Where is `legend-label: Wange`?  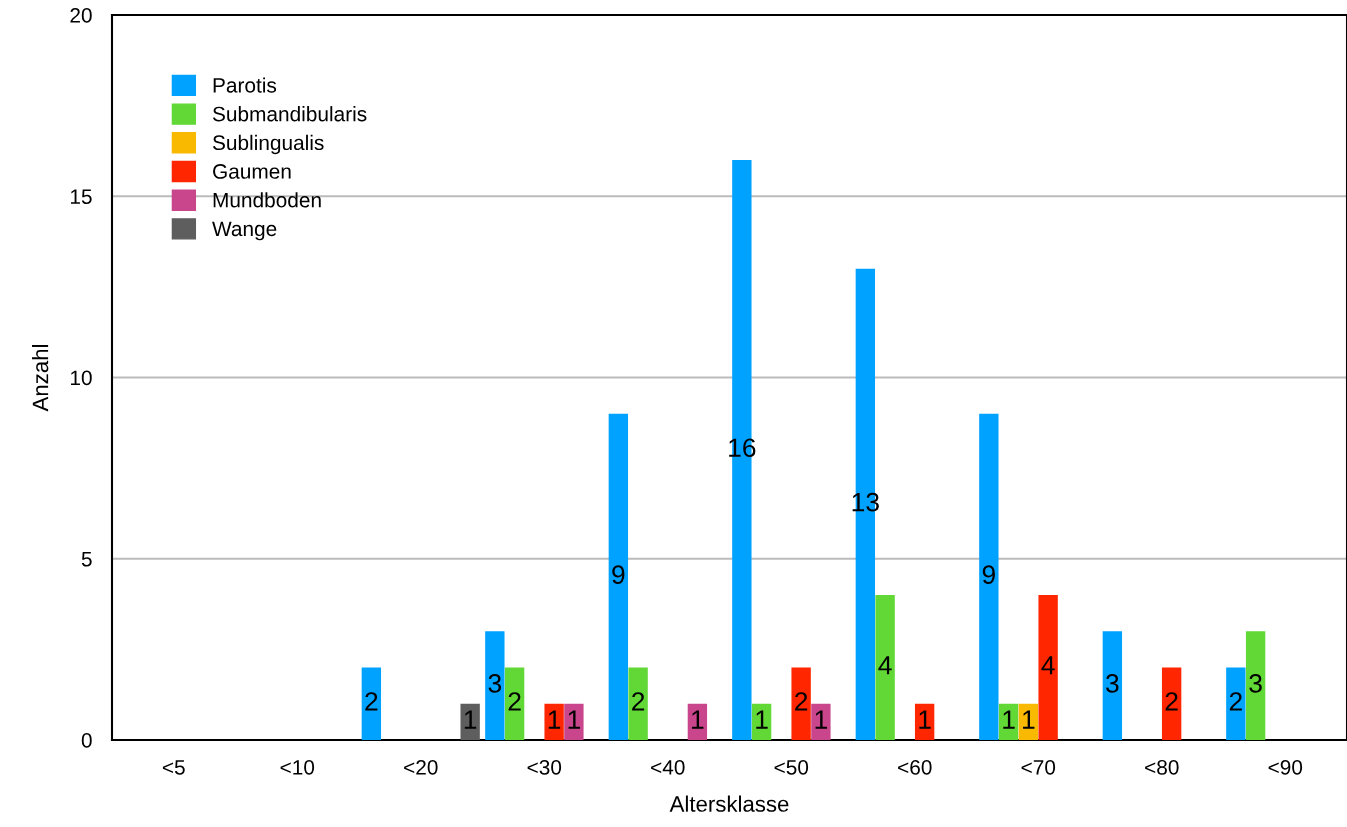 legend-label: Wange is located at coordinates (244, 231).